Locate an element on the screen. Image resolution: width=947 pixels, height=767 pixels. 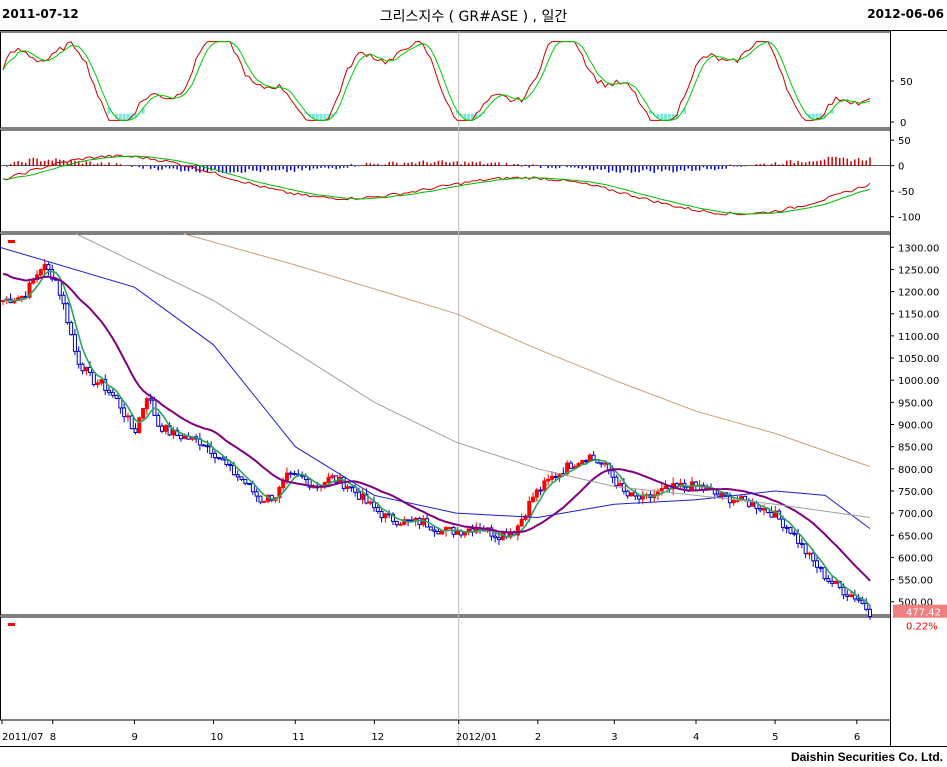
price-tick-label: 500.00 is located at coordinates (915, 603).